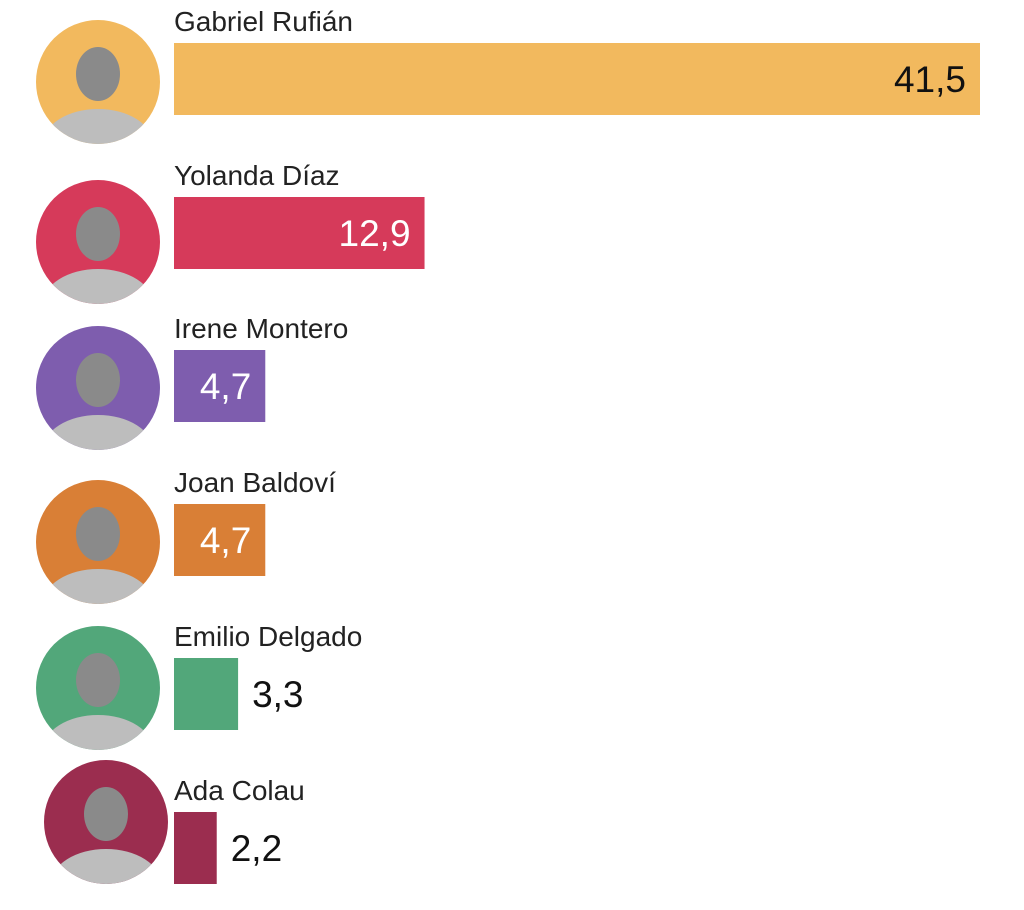 This screenshot has height=910, width=1024. What do you see at coordinates (256, 848) in the screenshot?
I see `value-label: 2,2` at bounding box center [256, 848].